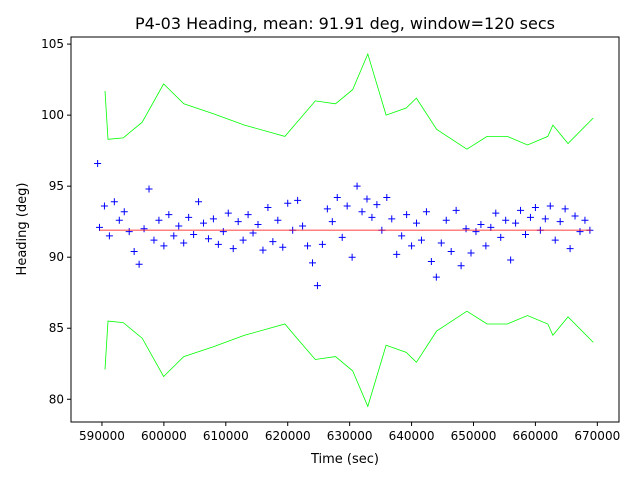  What do you see at coordinates (226, 436) in the screenshot?
I see `x-tick-label: 610000` at bounding box center [226, 436].